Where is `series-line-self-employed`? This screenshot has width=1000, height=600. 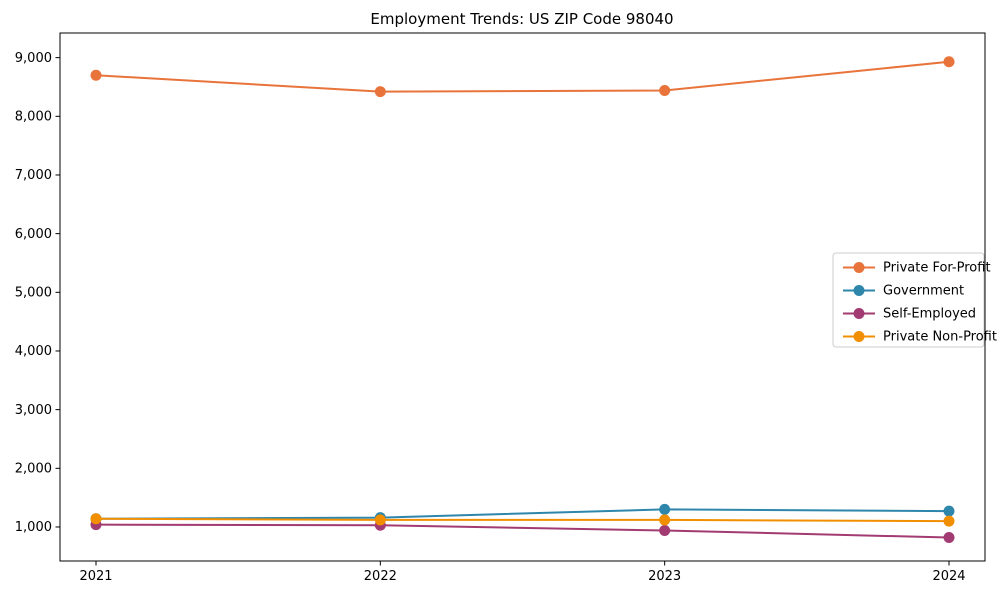
series-line-self-employed is located at coordinates (522, 531).